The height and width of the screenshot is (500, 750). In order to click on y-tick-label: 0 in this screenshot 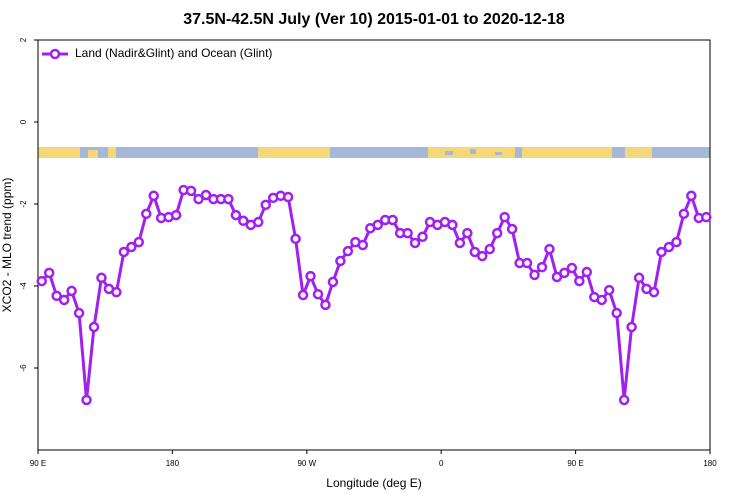, I will do `click(23, 121)`.